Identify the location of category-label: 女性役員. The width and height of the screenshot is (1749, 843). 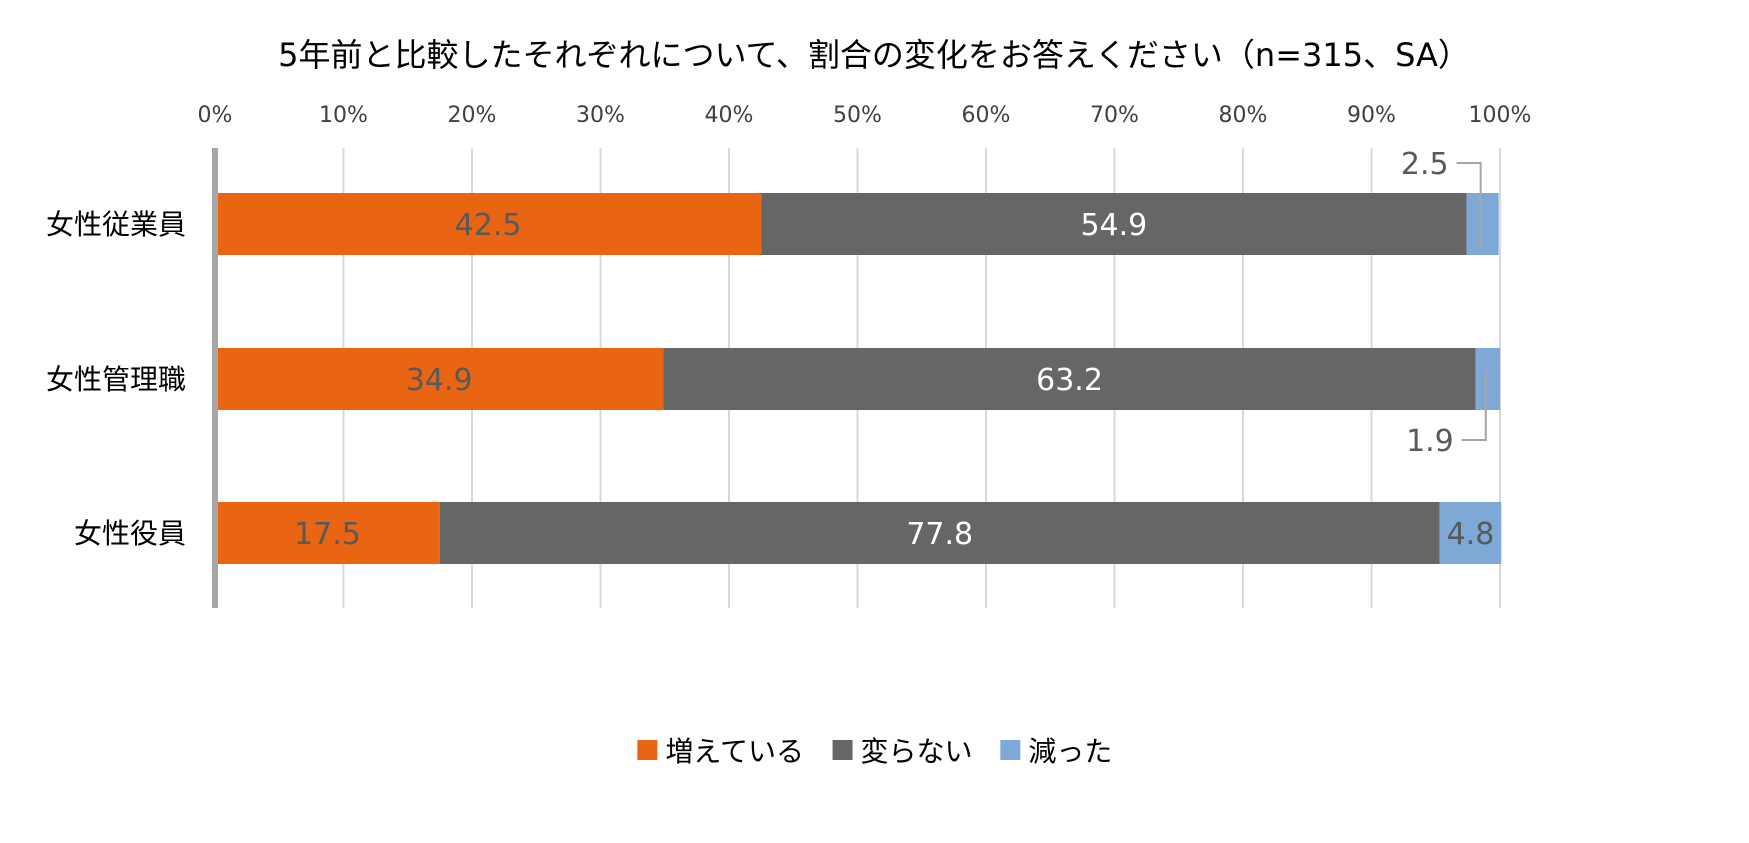
(130, 533).